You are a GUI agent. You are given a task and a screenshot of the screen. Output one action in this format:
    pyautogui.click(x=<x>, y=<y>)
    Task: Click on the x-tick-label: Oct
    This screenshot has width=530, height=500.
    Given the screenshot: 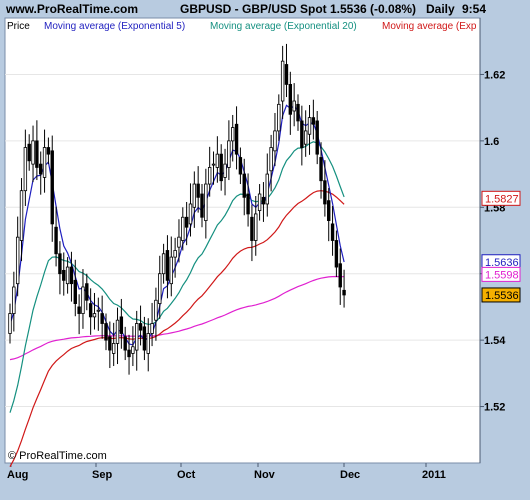 What is the action you would take?
    pyautogui.click(x=186, y=475)
    